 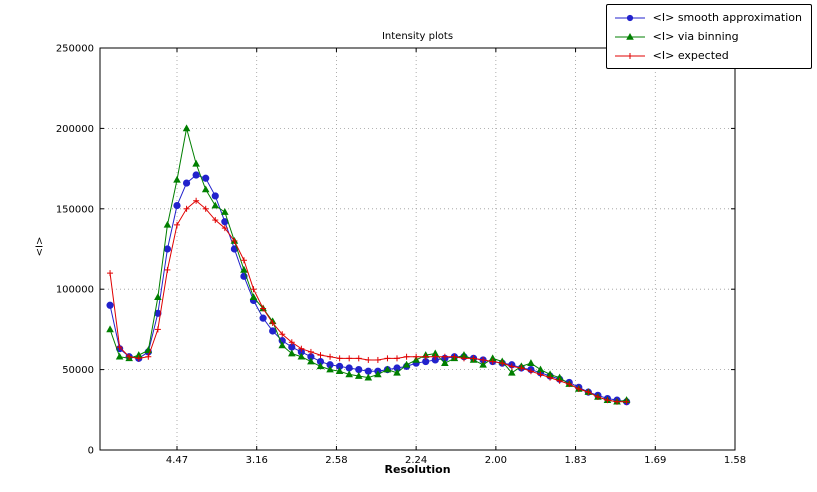 What do you see at coordinates (417, 36) in the screenshot?
I see `chart-title: Intensity plots` at bounding box center [417, 36].